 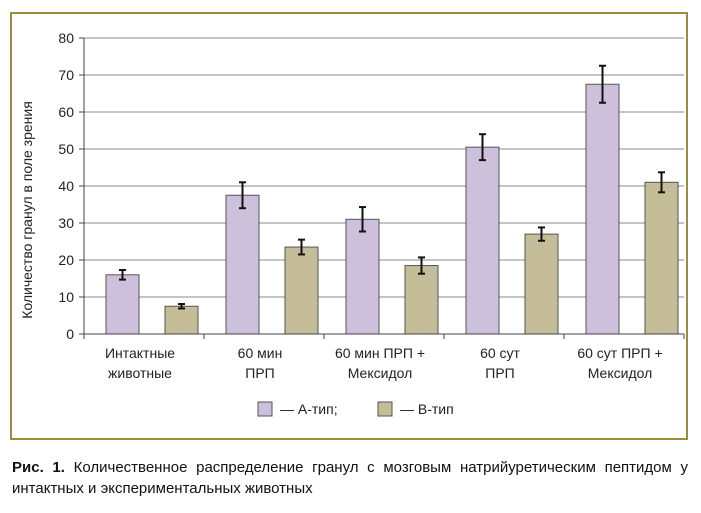 What do you see at coordinates (66, 260) in the screenshot?
I see `y-tick-label: 20` at bounding box center [66, 260].